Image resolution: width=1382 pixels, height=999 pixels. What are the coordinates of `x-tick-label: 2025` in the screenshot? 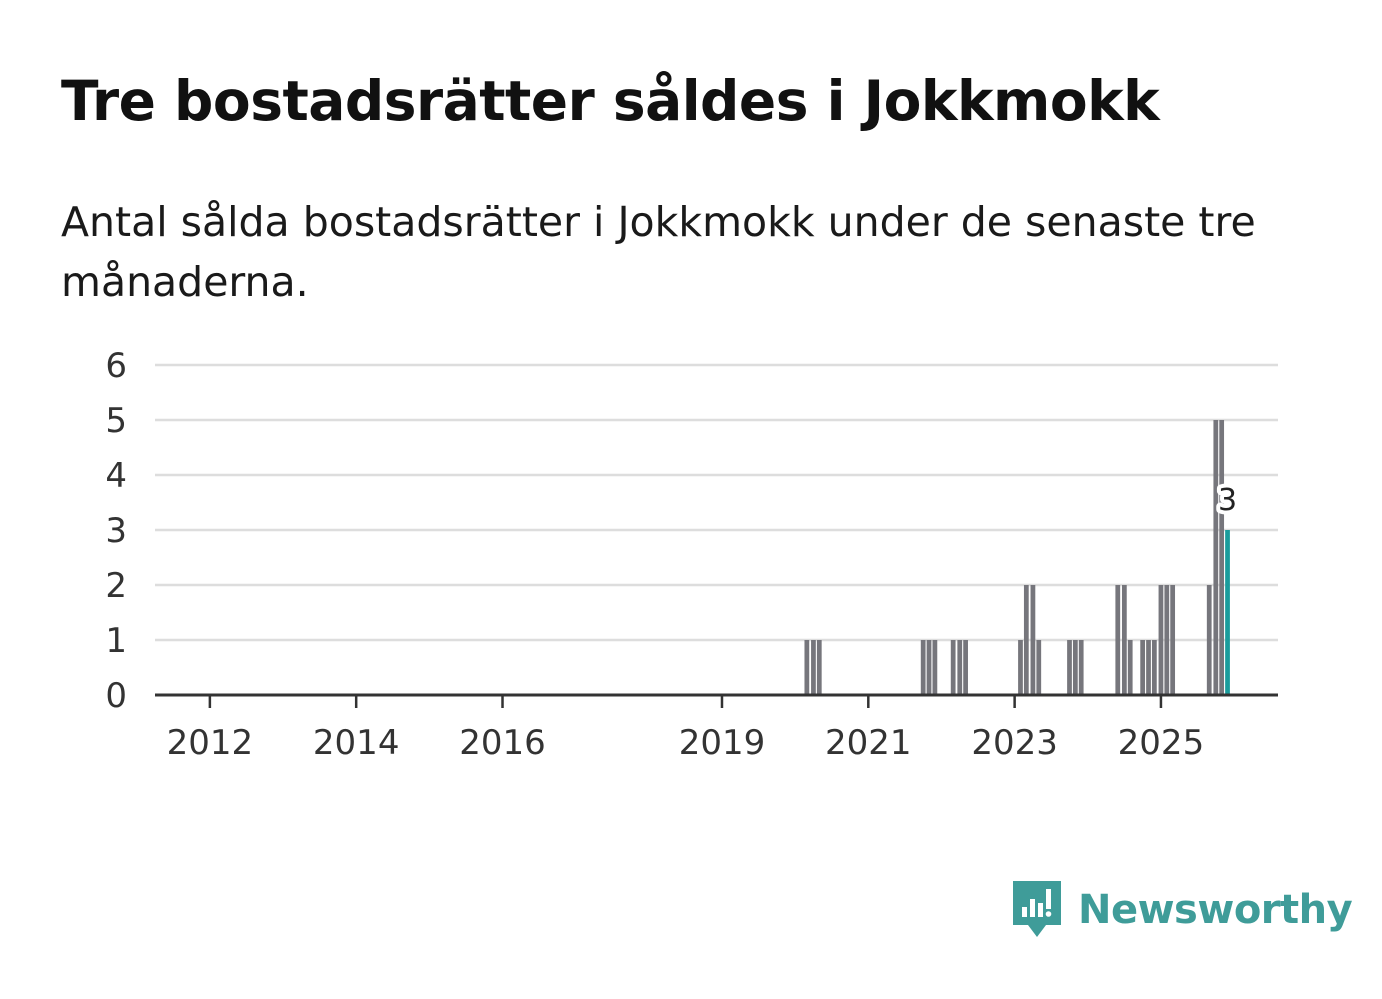 It's located at (1161, 743).